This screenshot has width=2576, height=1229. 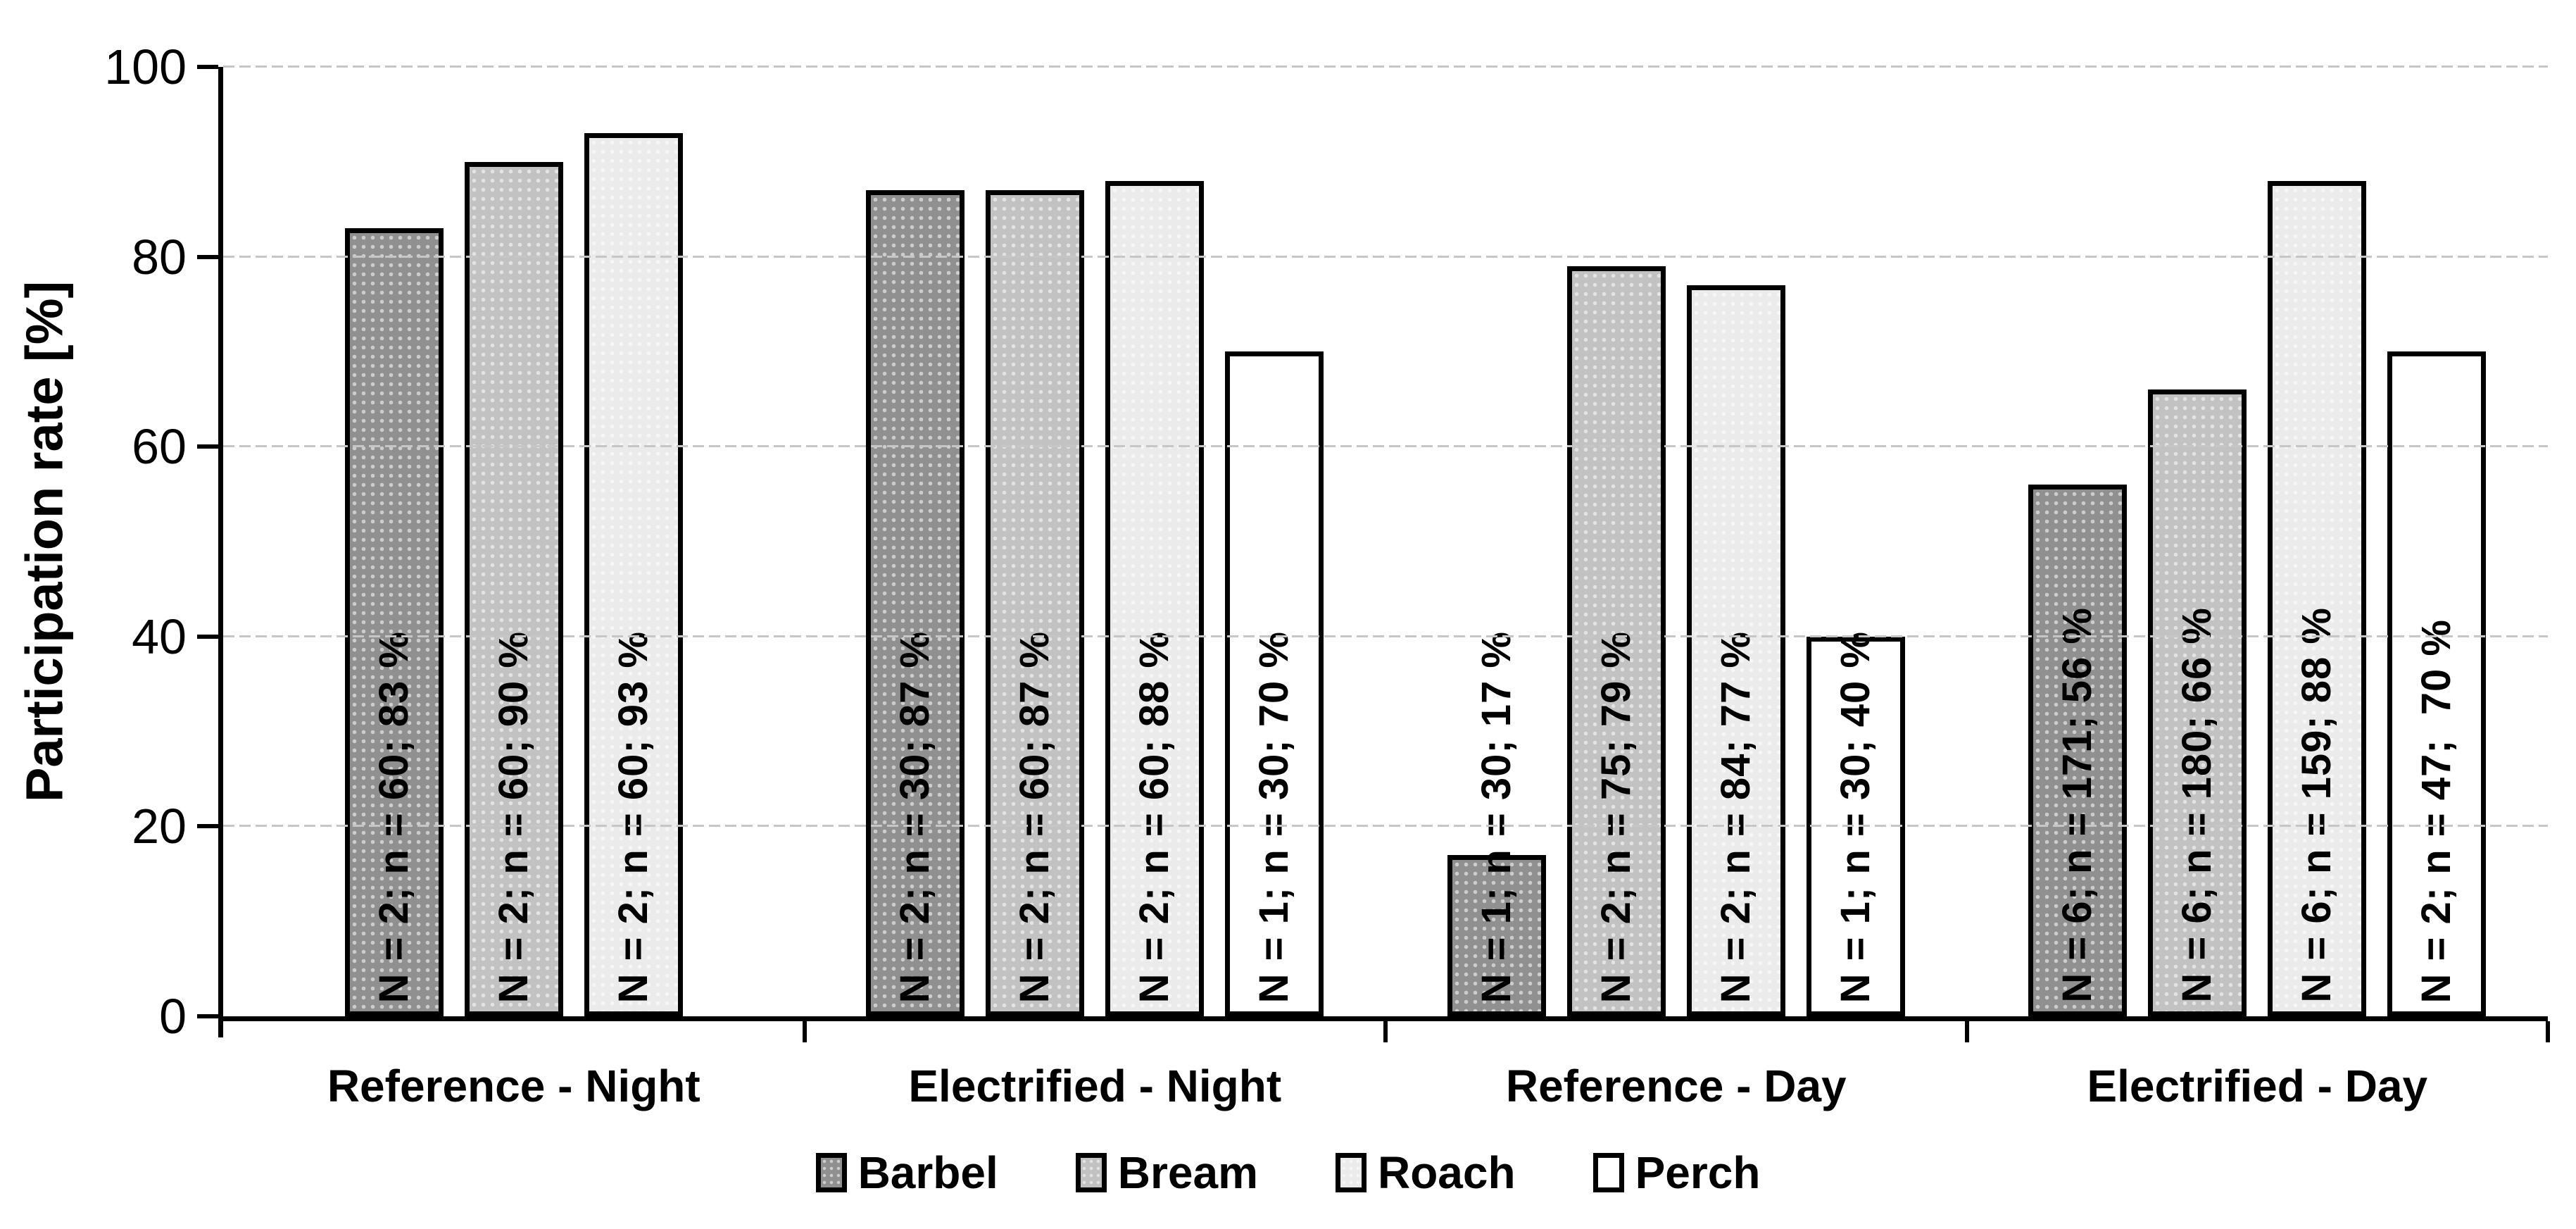 I want to click on legend-item-barbel: Barbel, so click(x=907, y=1173).